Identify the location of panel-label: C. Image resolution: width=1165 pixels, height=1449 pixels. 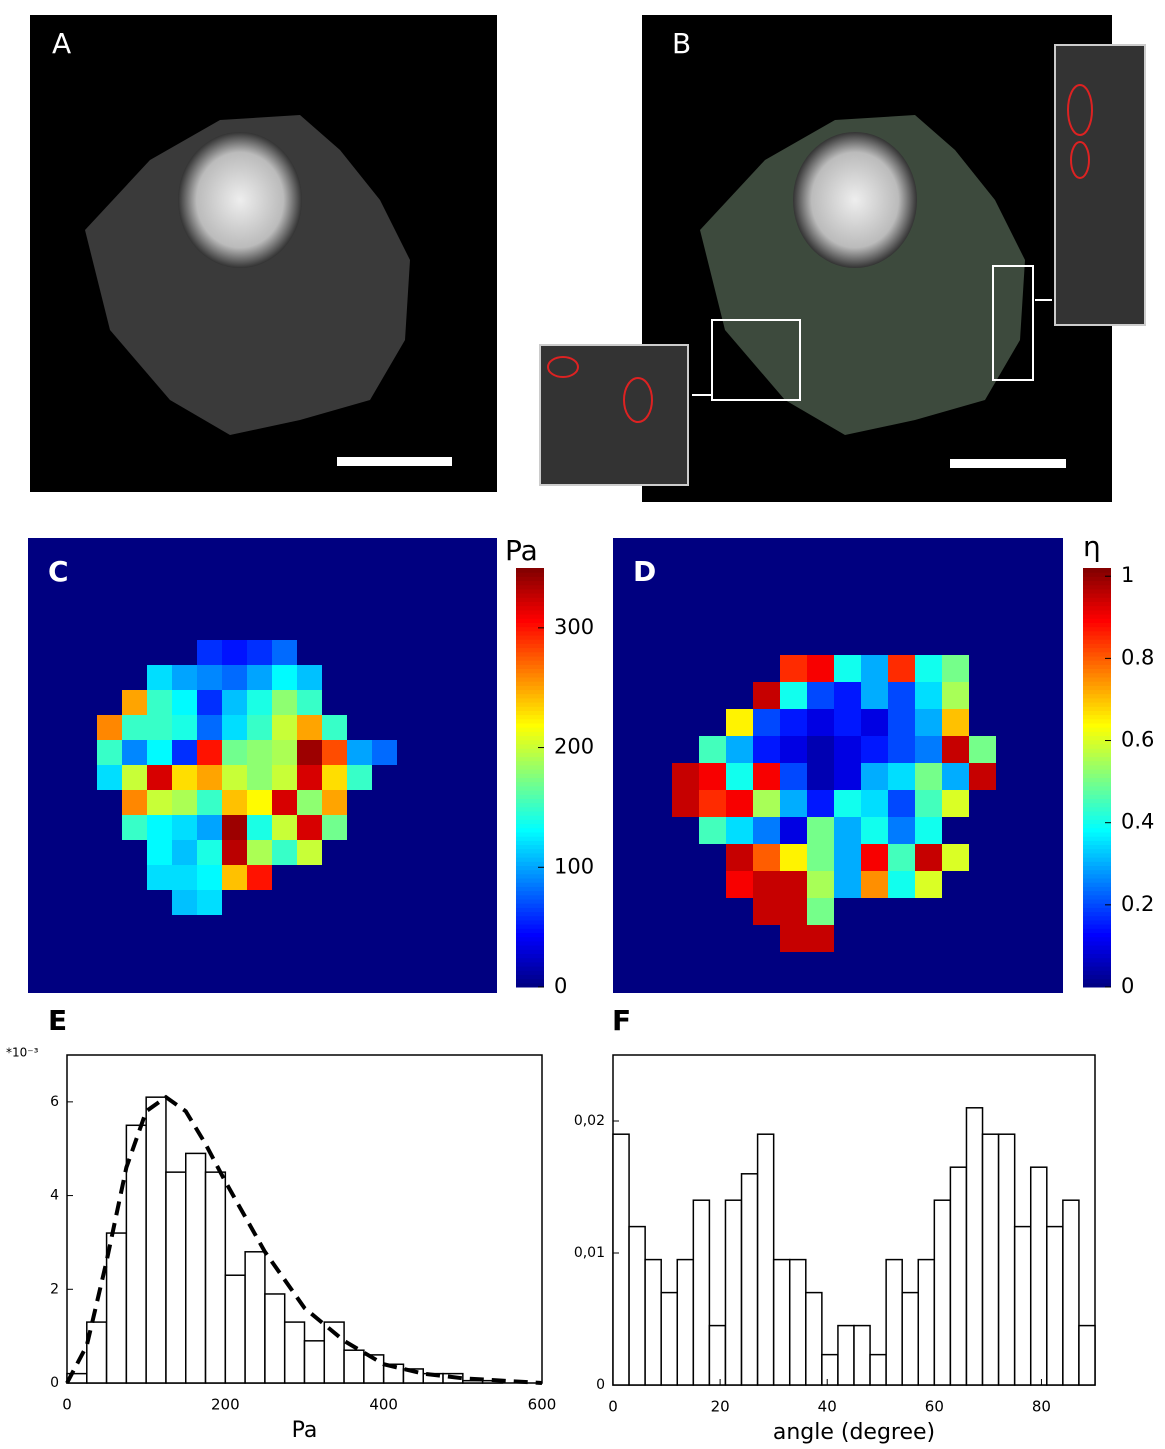
(58, 571).